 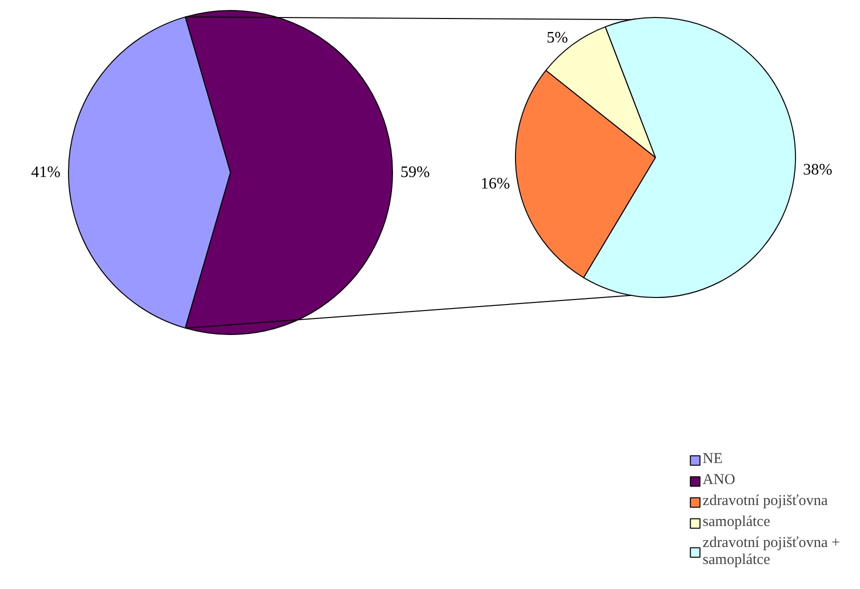 I want to click on legend-label: zdravotní pojišťovna + samoplátce, so click(x=771, y=552).